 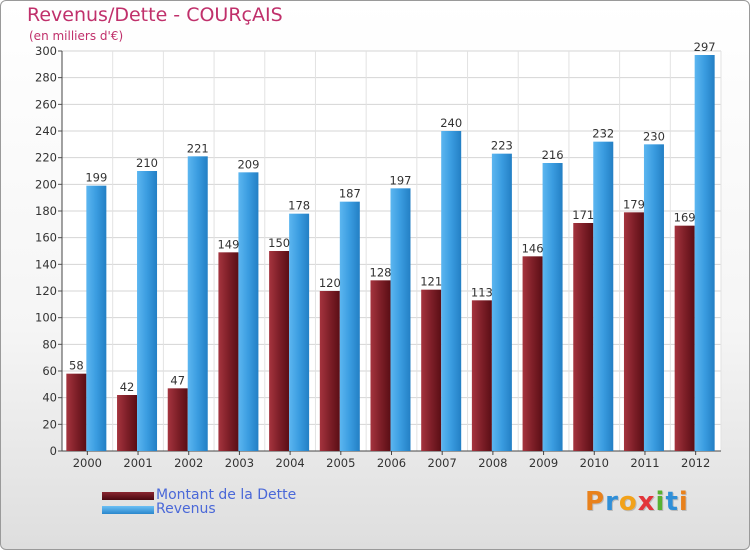 What do you see at coordinates (595, 502) in the screenshot?
I see `logo-letter: P` at bounding box center [595, 502].